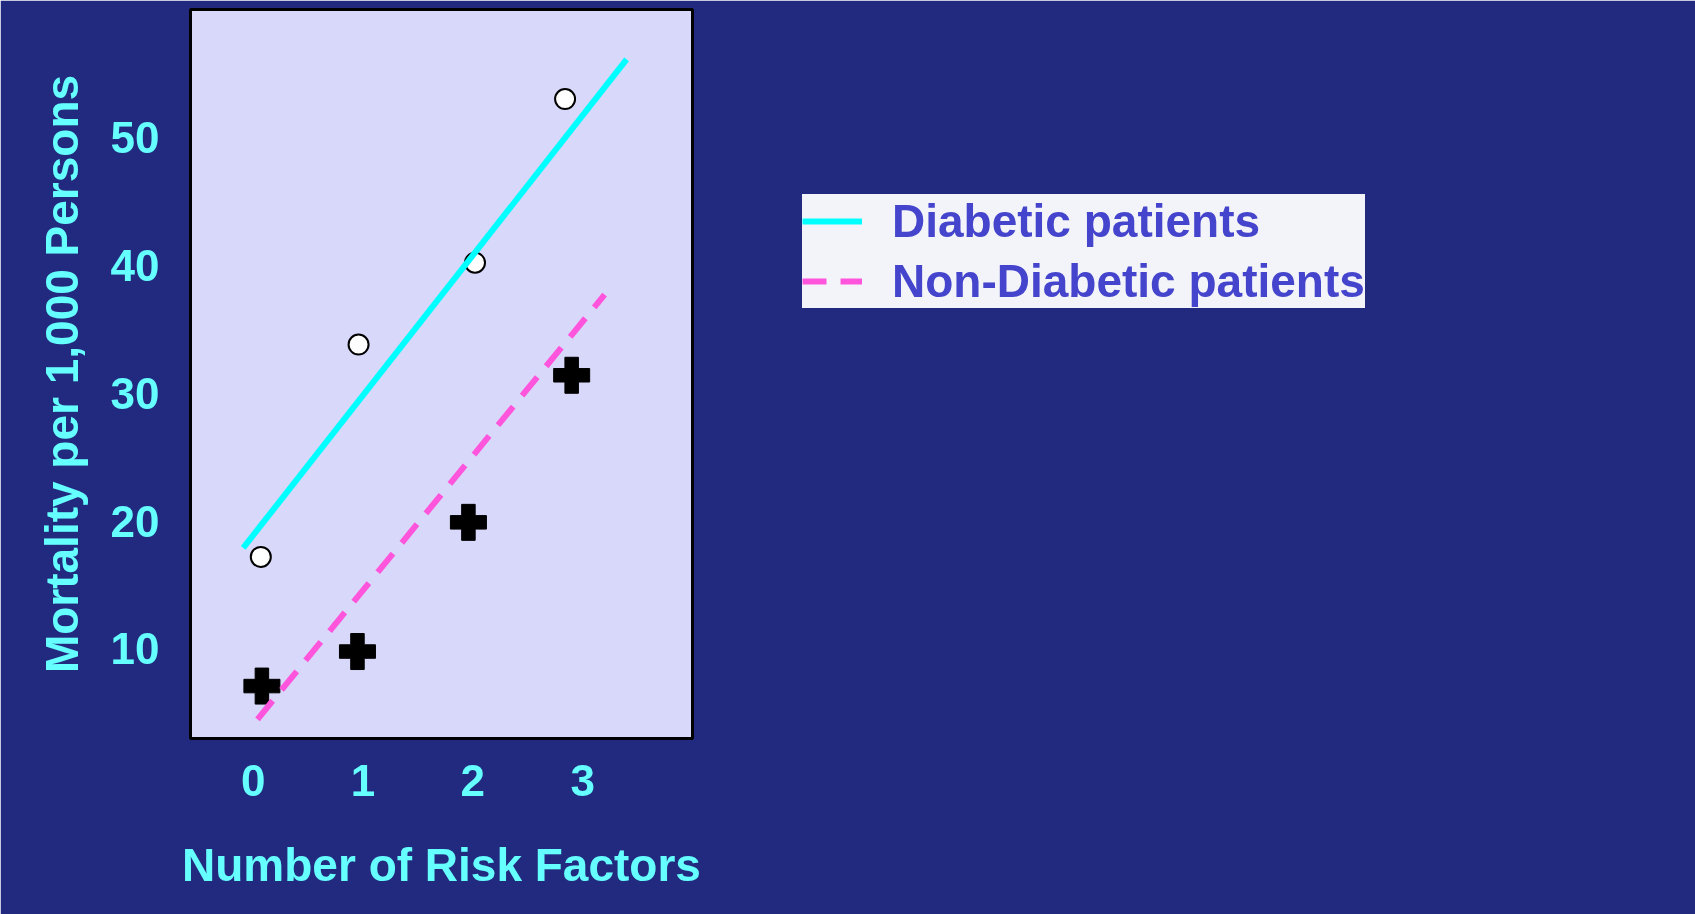 The height and width of the screenshot is (914, 1695). I want to click on x-axis-title: Number of Risk Factors, so click(441, 864).